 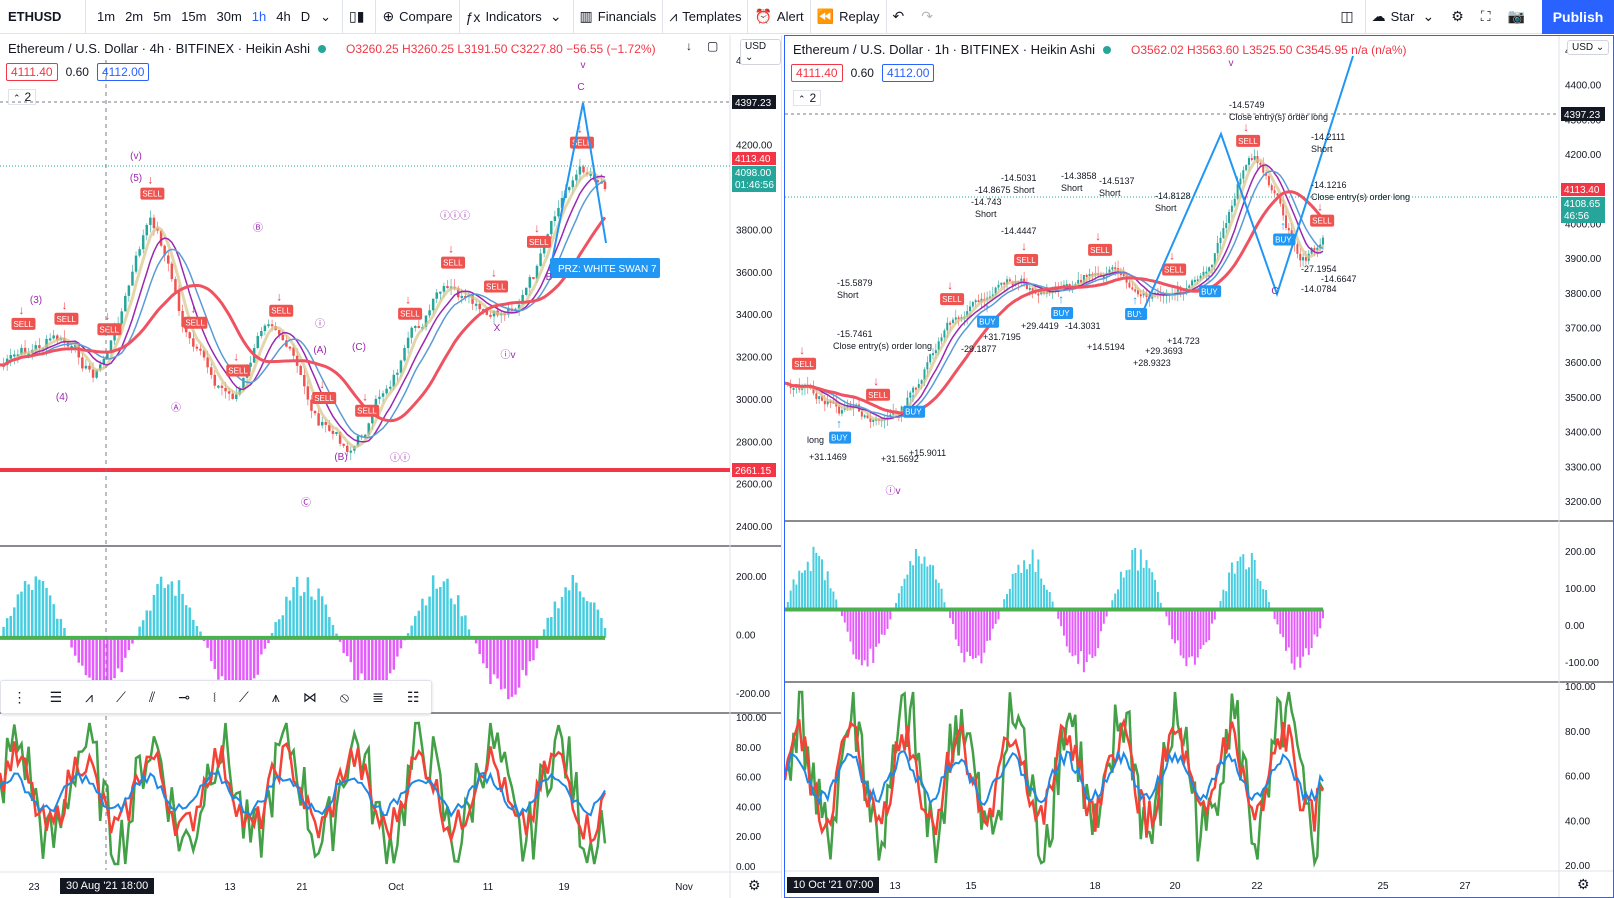 I want to click on lines-icon: ☰, so click(x=56, y=696).